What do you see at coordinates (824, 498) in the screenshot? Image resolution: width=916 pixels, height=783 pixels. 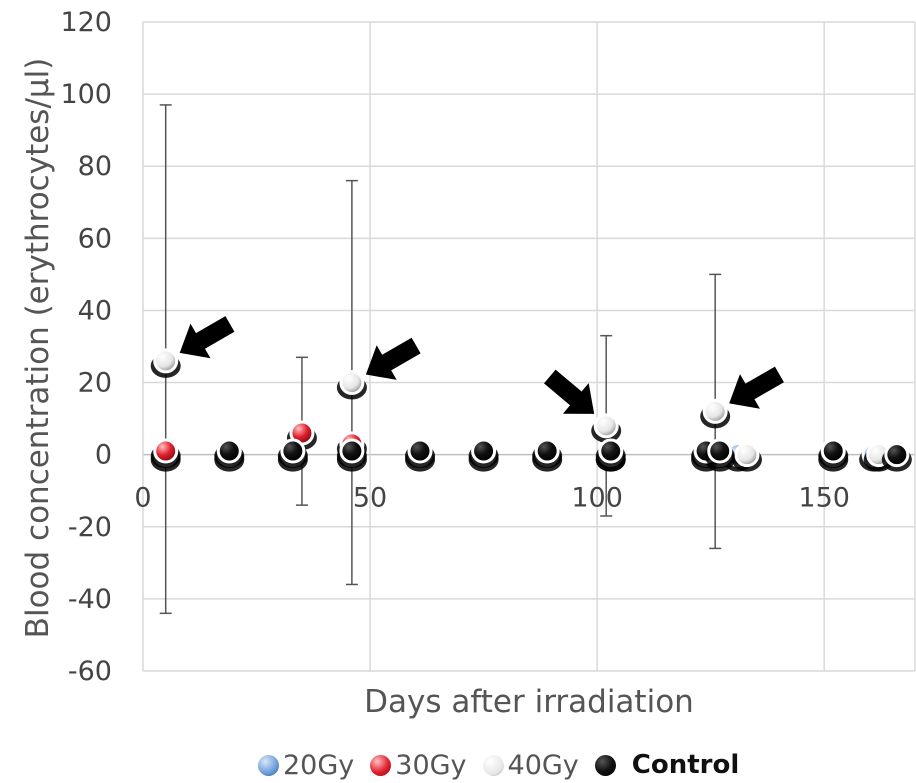 I see `x-tick-label: 150` at bounding box center [824, 498].